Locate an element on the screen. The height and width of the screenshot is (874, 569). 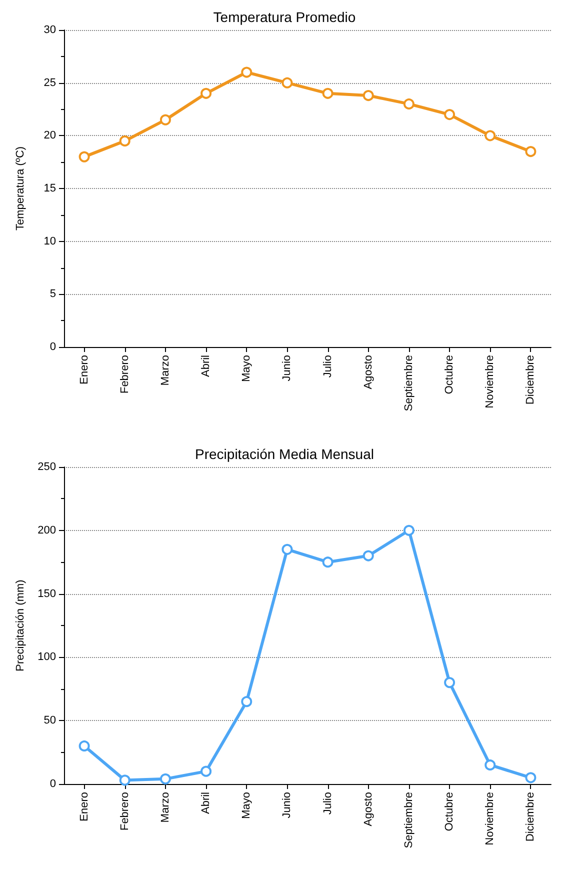
y-axis-title: Temperatura (ºC) is located at coordinates (20, 188).